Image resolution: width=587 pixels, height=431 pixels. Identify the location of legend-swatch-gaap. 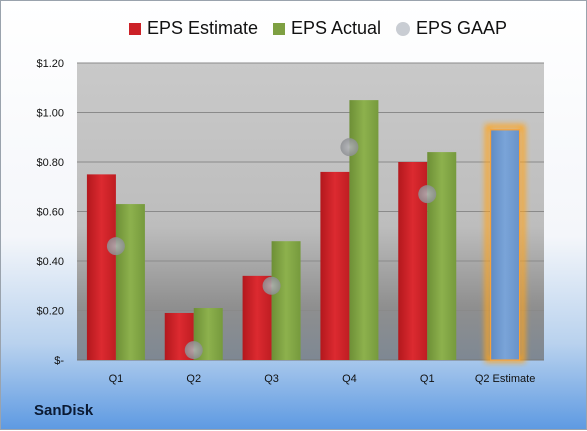
(403, 28).